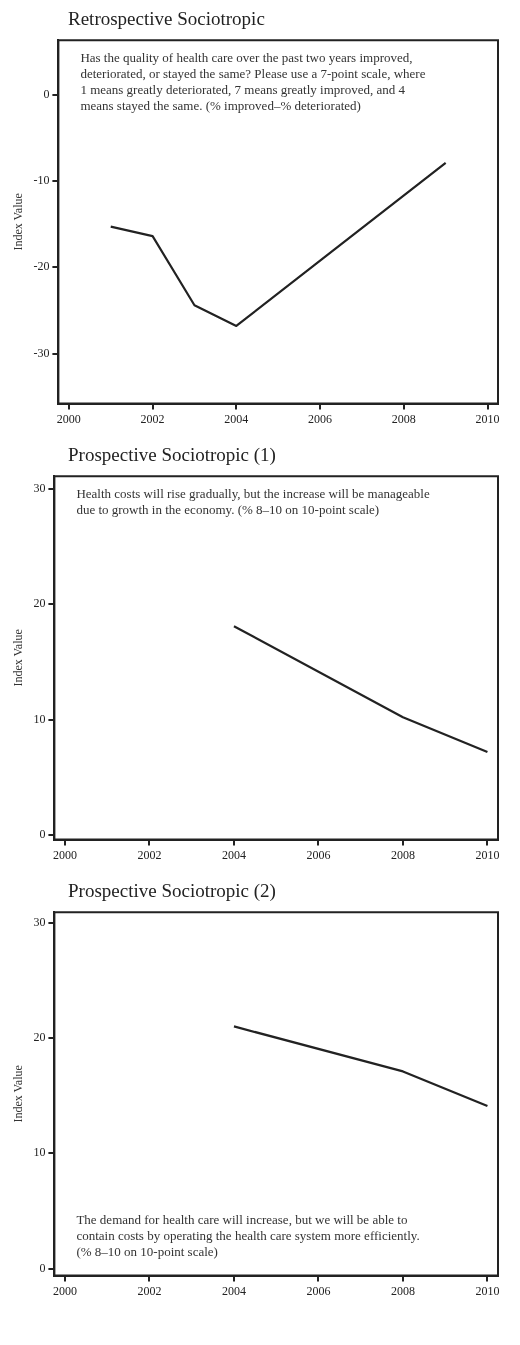 The height and width of the screenshot is (1345, 520). I want to click on chart-title: Prospective Sociotropic (1), so click(172, 455).